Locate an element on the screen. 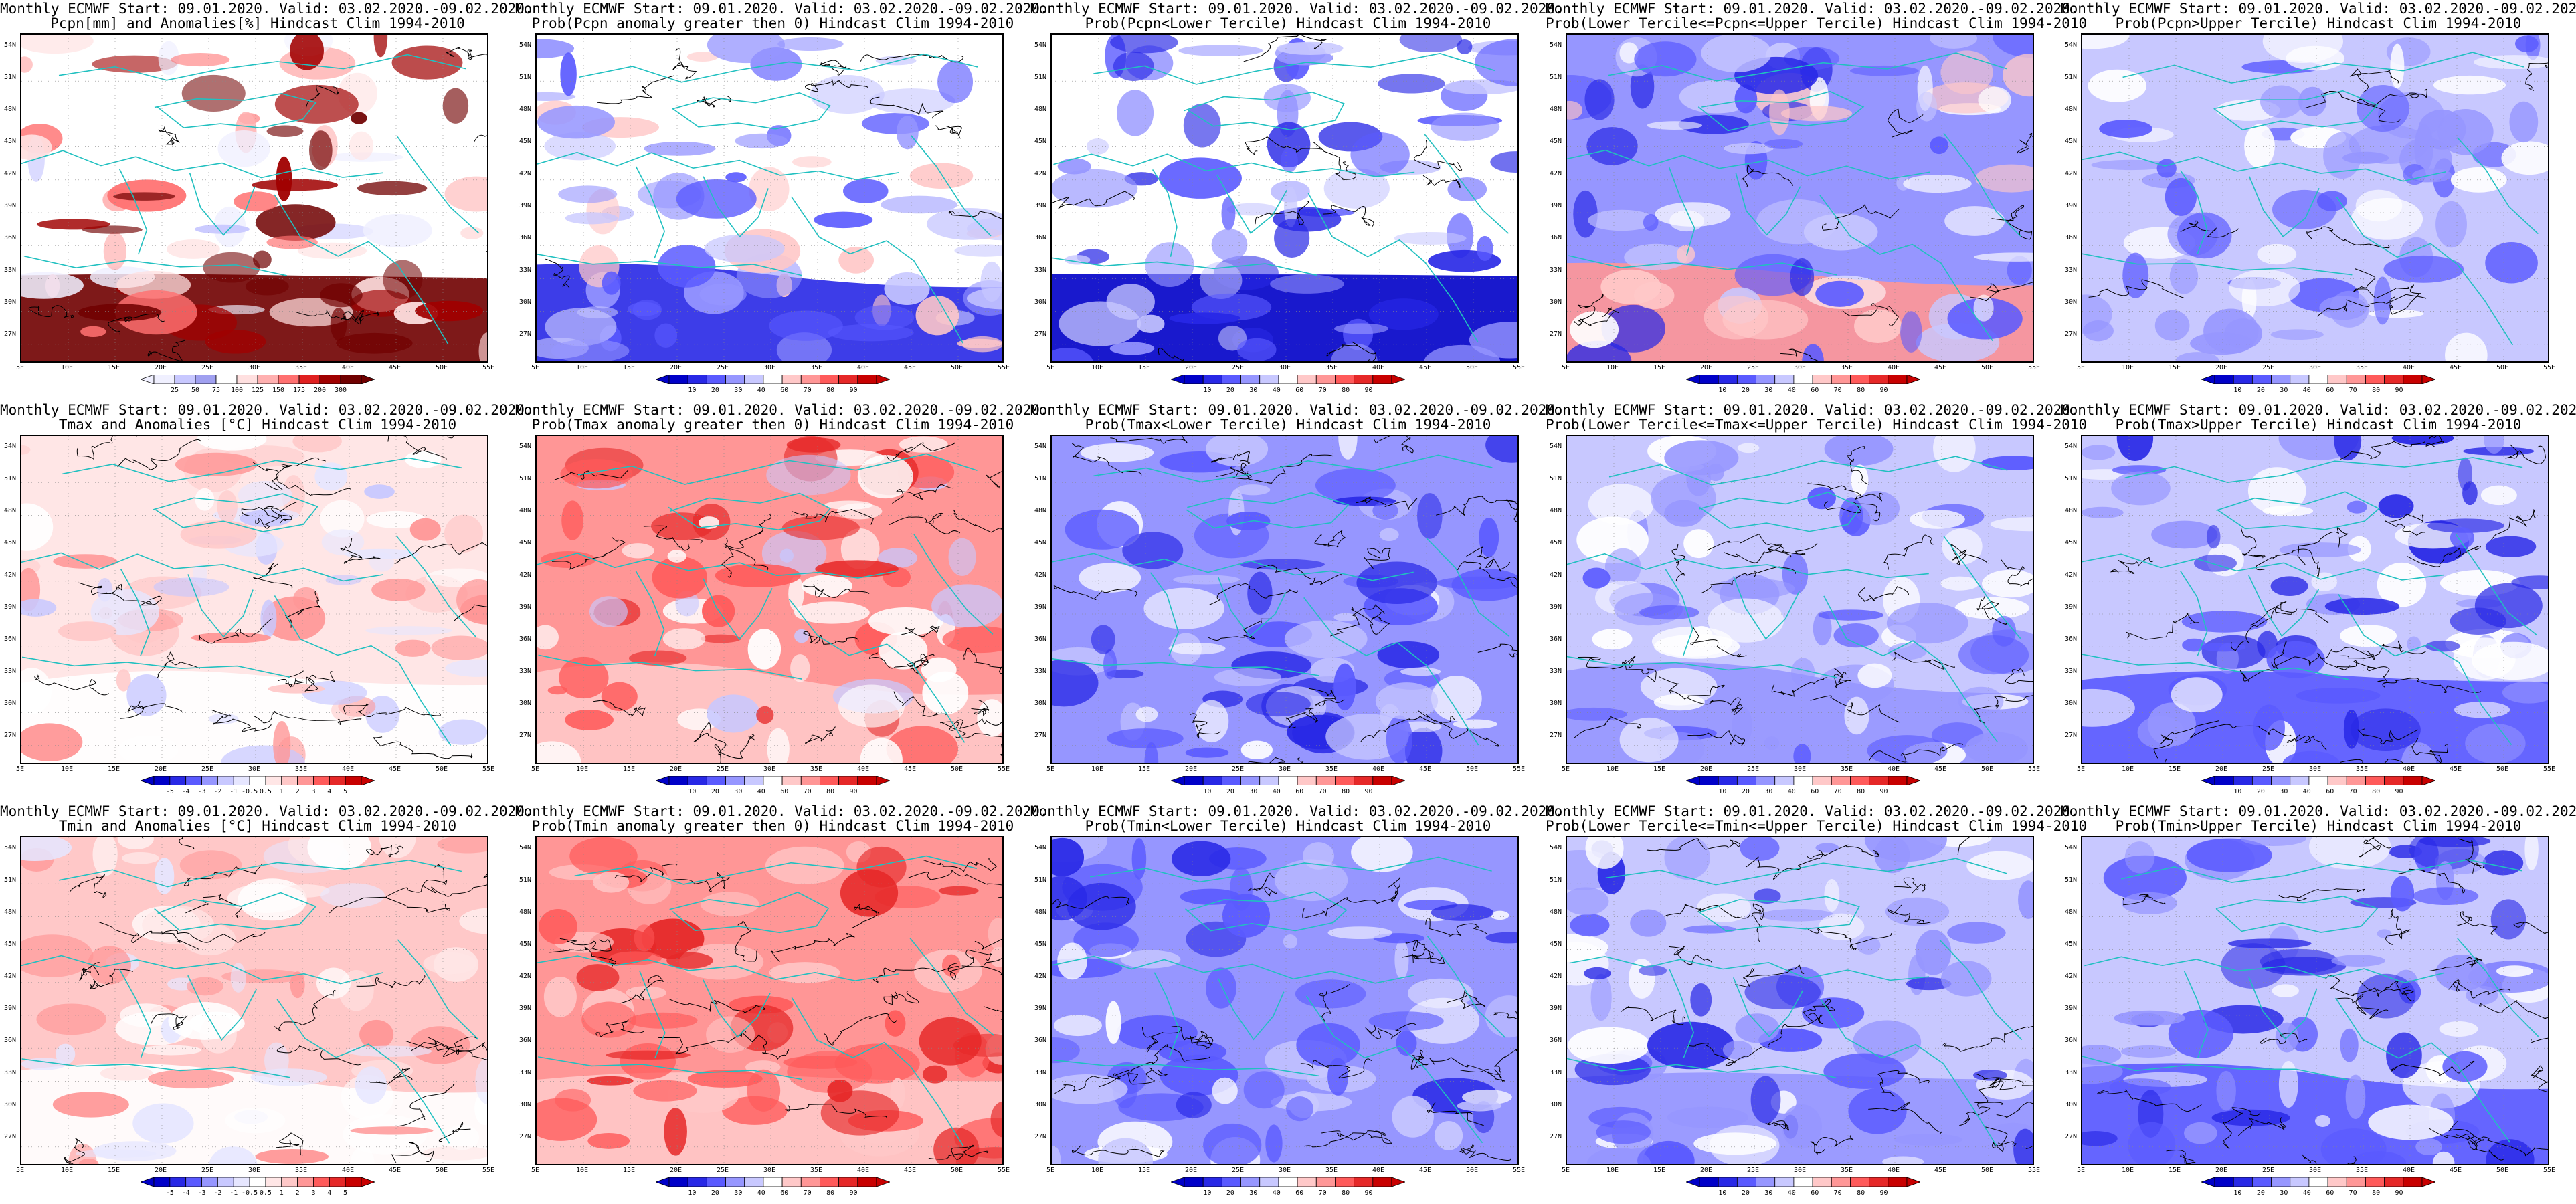 The height and width of the screenshot is (1204, 2576). colorbar-label: 125 is located at coordinates (257, 390).